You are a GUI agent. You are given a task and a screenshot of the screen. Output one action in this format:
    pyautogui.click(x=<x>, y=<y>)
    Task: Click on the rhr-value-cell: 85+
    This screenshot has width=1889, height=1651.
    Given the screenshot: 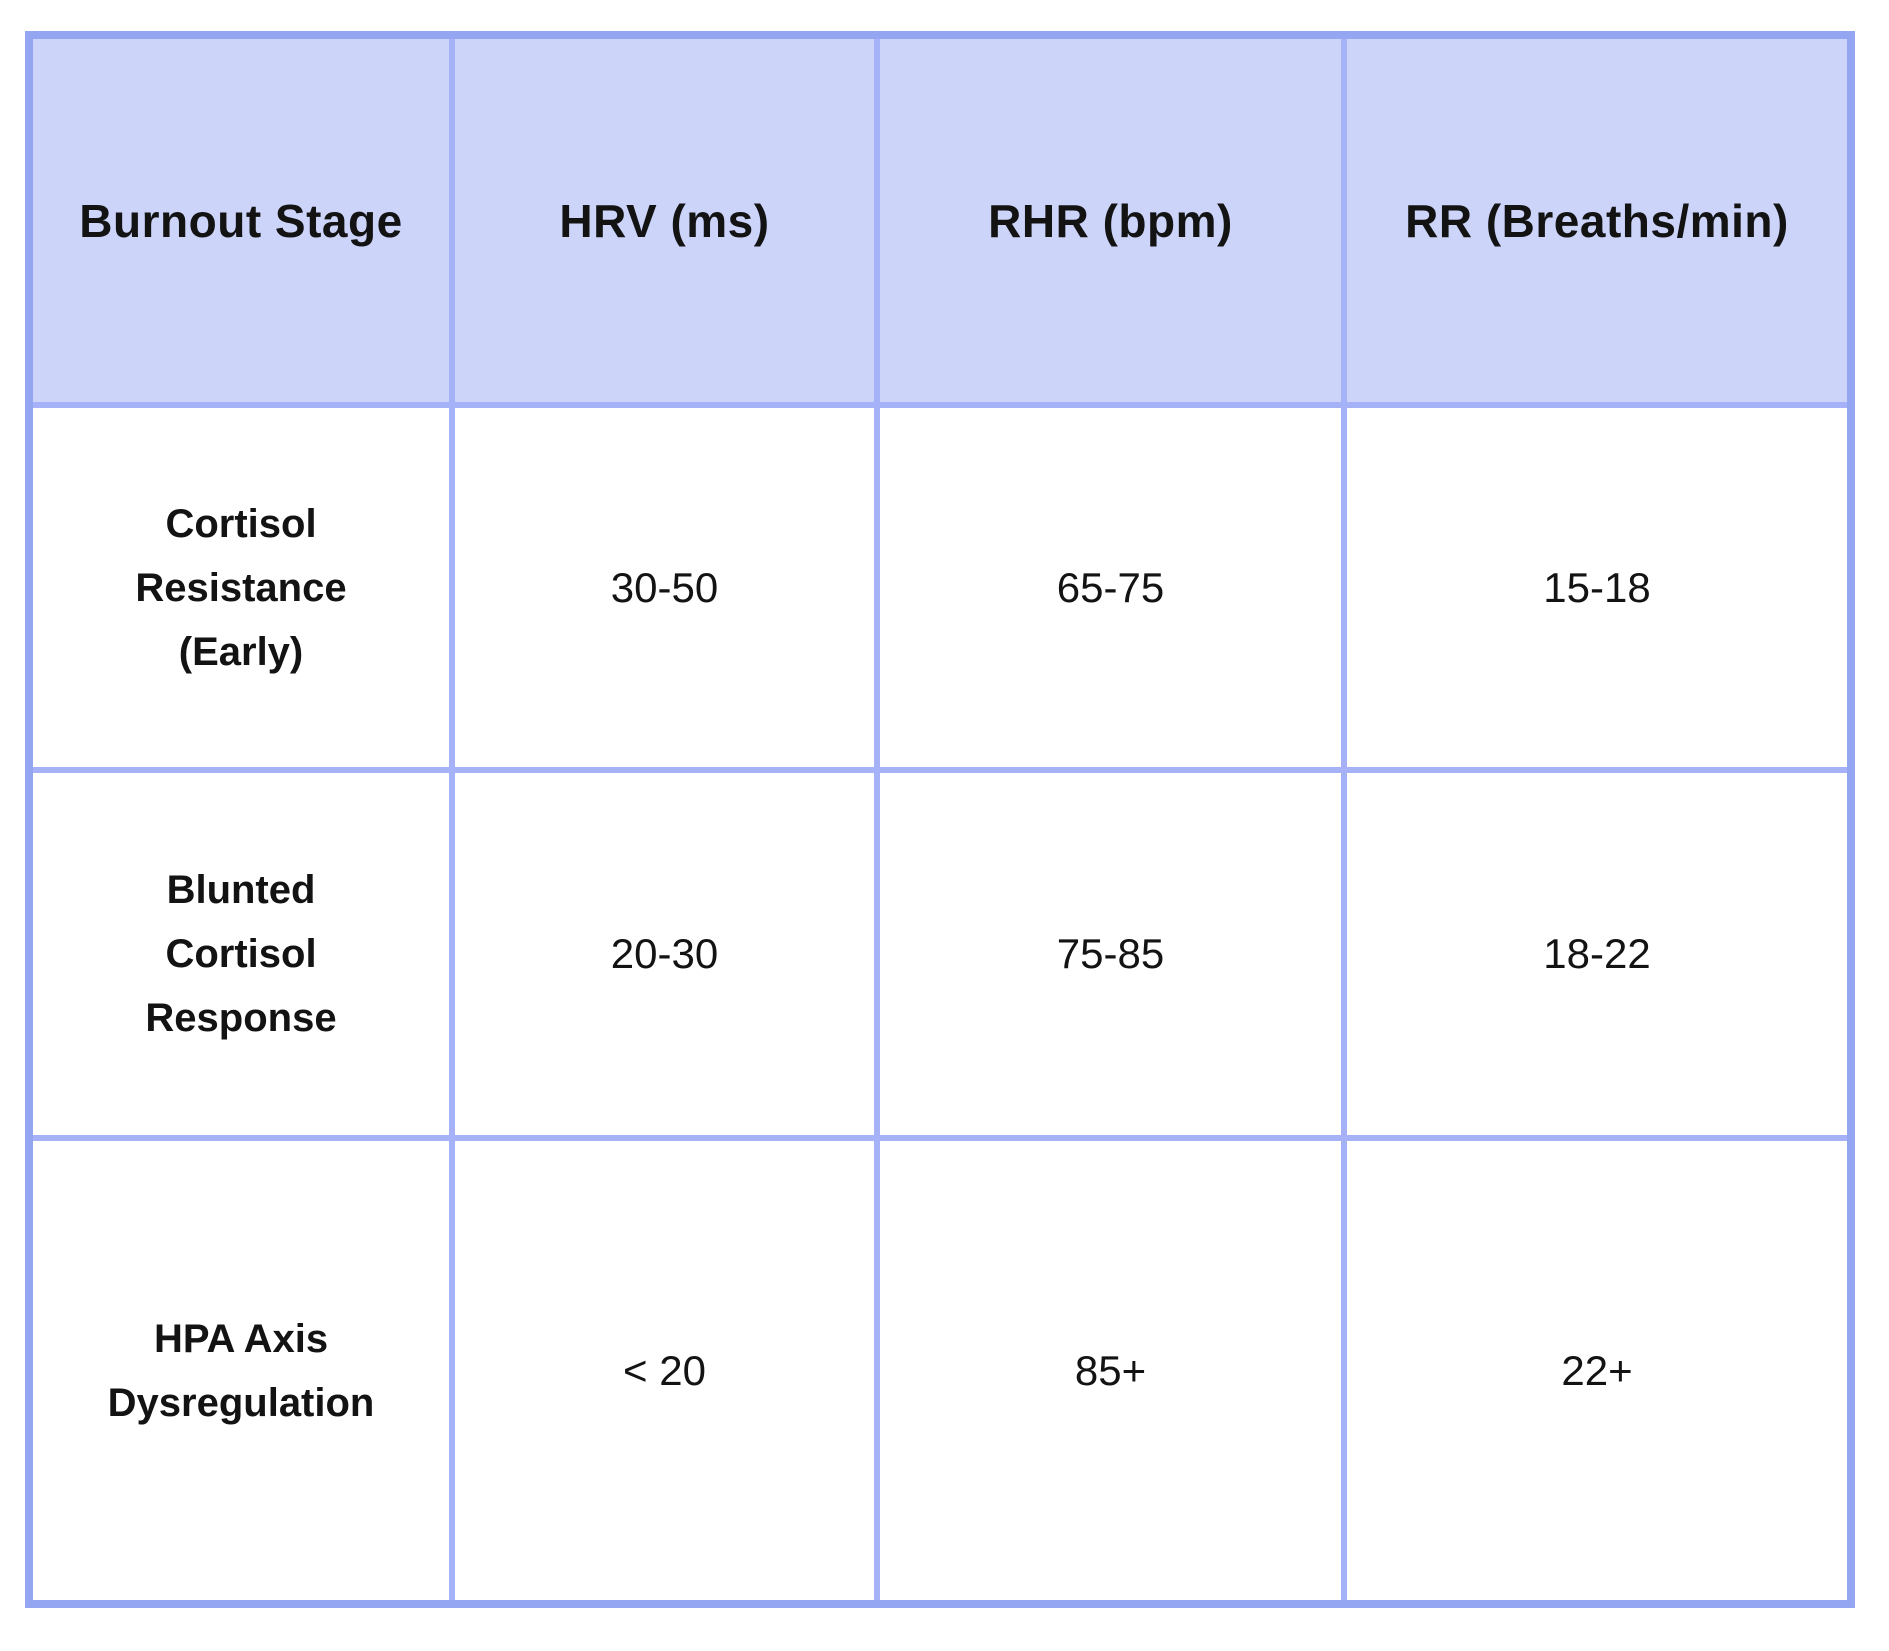 What is the action you would take?
    pyautogui.click(x=1110, y=1370)
    